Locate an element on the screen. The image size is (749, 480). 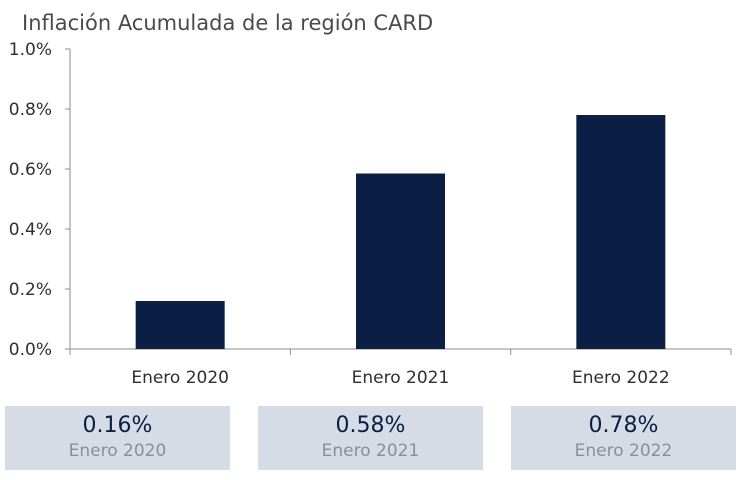
summary-period: Enero 2021 is located at coordinates (370, 451).